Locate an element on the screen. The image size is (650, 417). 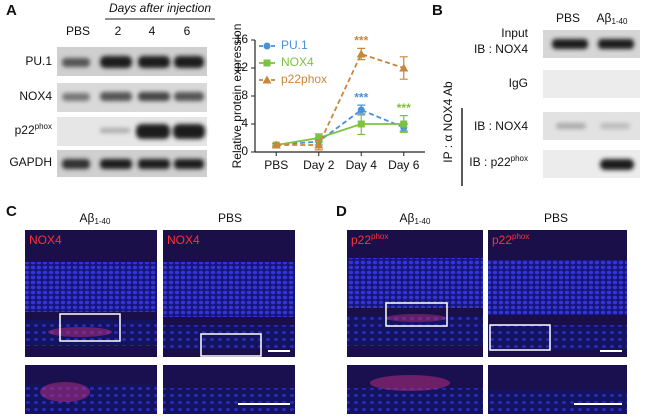
y-tick-label: 16 is located at coordinates (242, 39).